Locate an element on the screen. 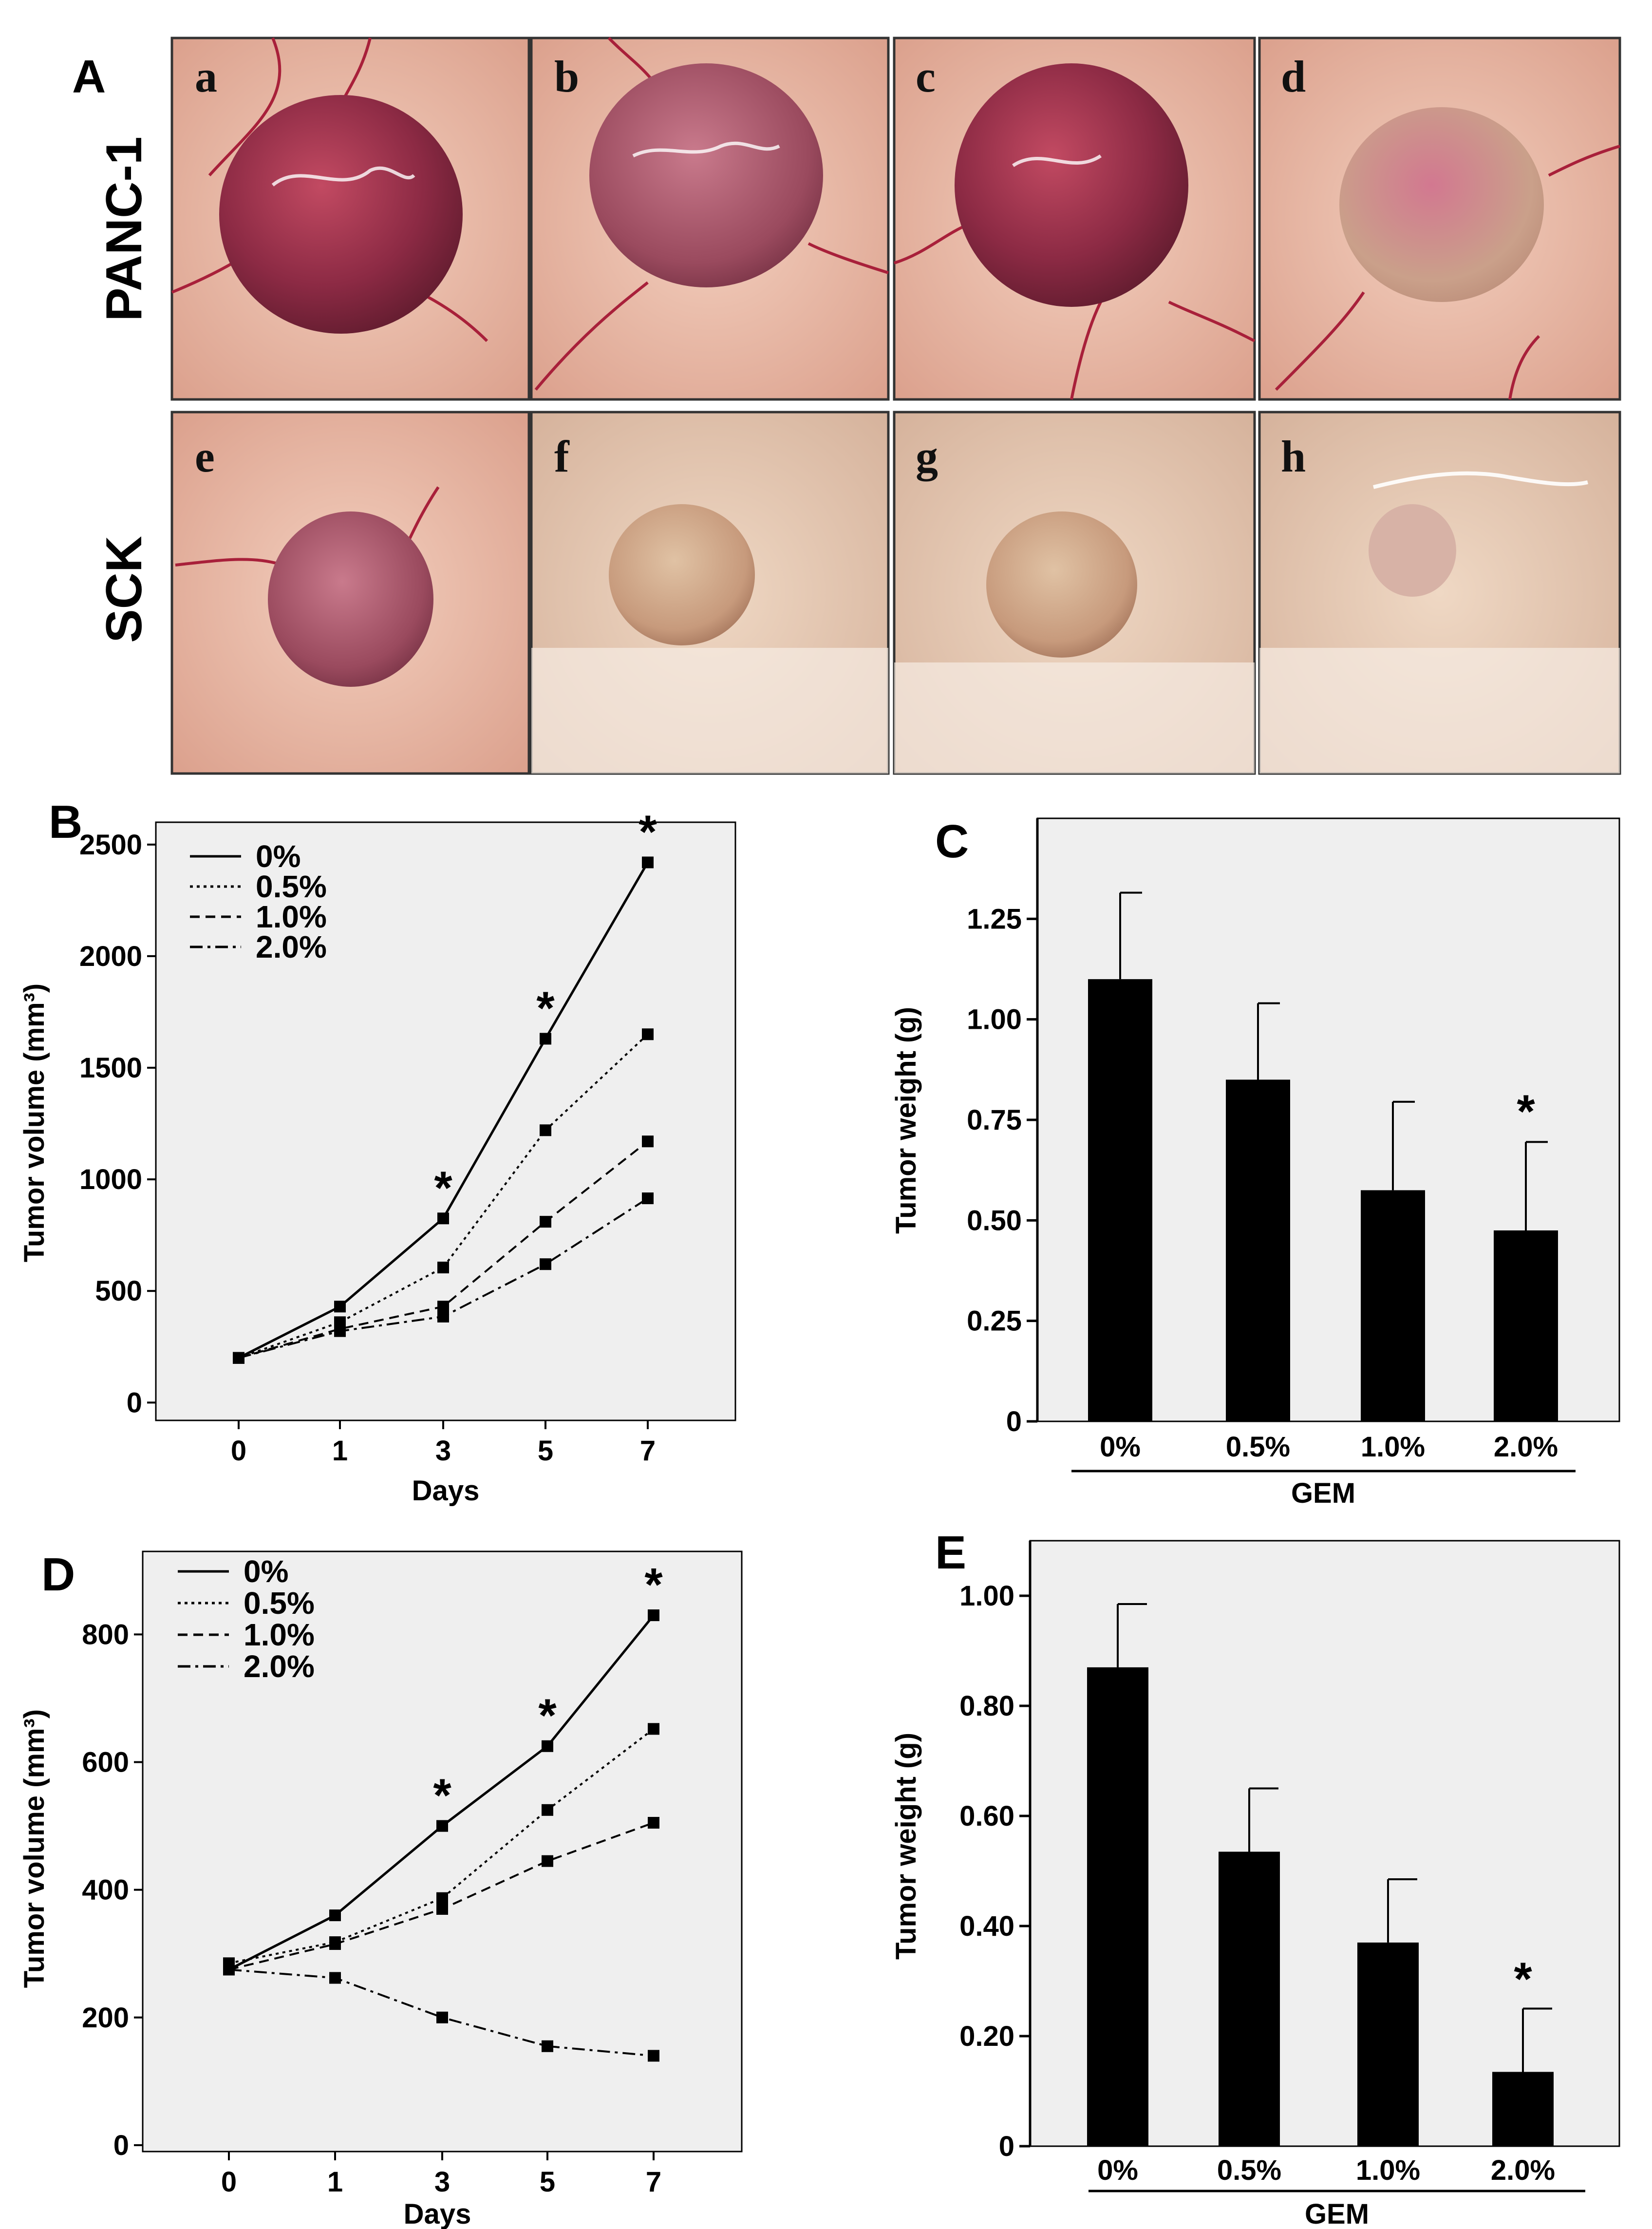 The width and height of the screenshot is (1652, 2229). y-tick-label: 0.40 is located at coordinates (986, 1926).